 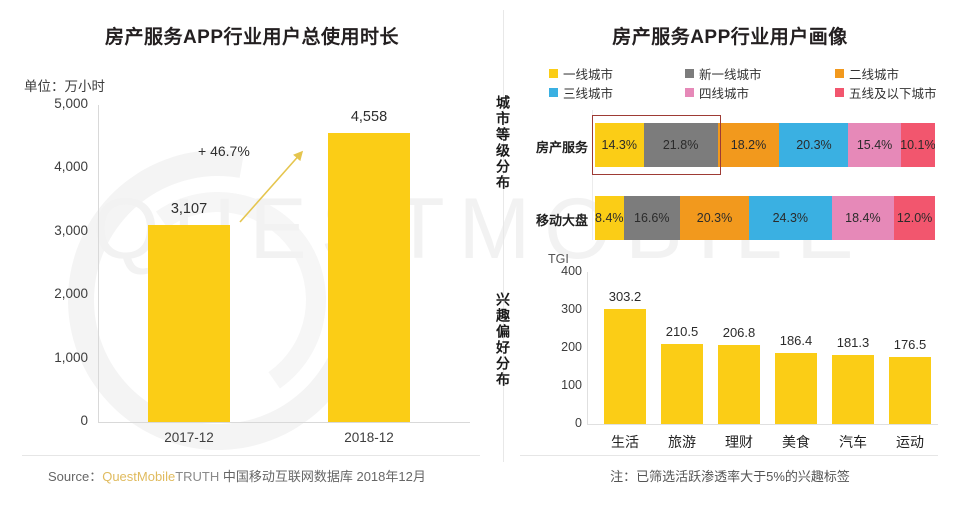 I want to click on stacked-bar-segment: 14.3%, so click(x=619, y=145).